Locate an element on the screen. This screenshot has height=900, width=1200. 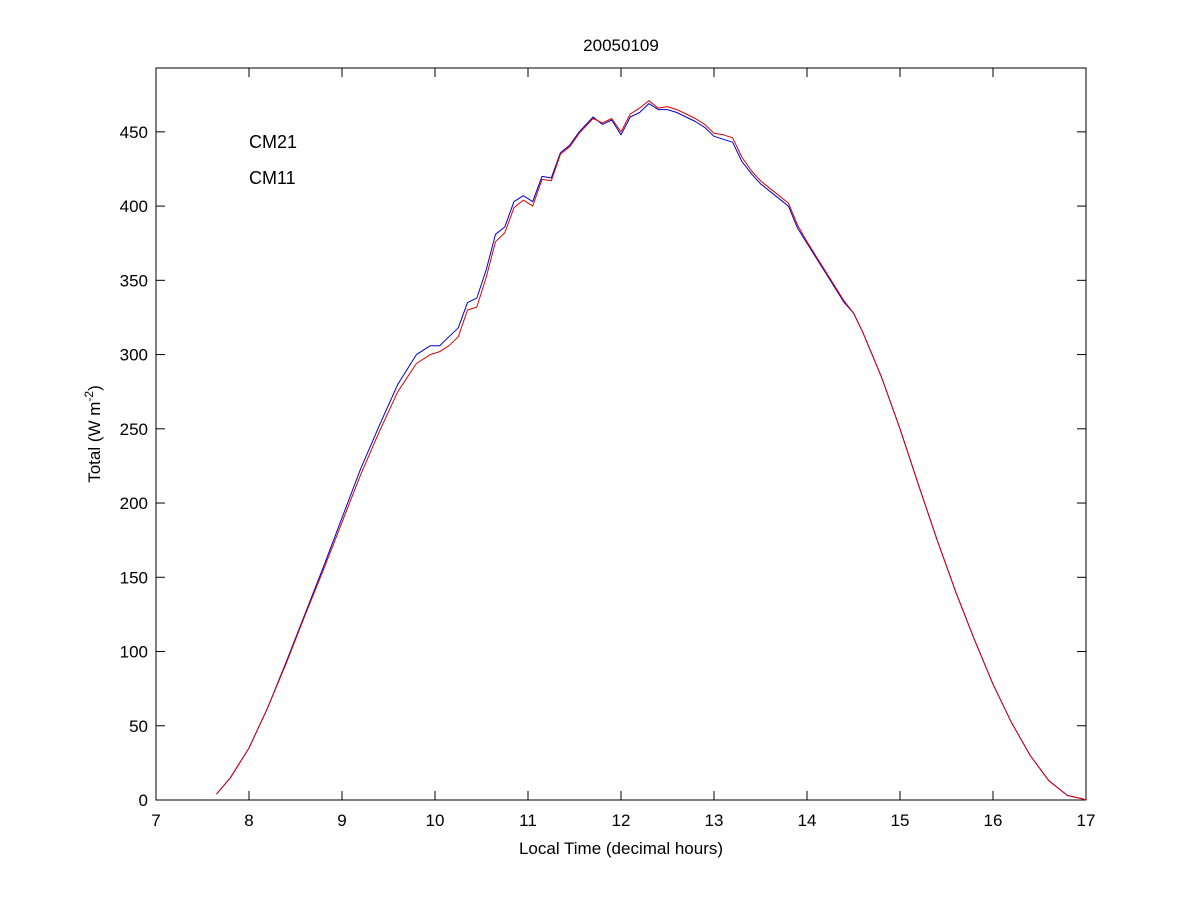
chart-title: 20050109 is located at coordinates (621, 45).